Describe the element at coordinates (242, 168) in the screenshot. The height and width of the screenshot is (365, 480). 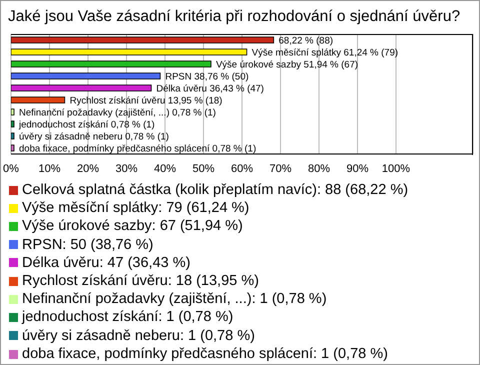
I see `x-tick-label: 60%` at that location.